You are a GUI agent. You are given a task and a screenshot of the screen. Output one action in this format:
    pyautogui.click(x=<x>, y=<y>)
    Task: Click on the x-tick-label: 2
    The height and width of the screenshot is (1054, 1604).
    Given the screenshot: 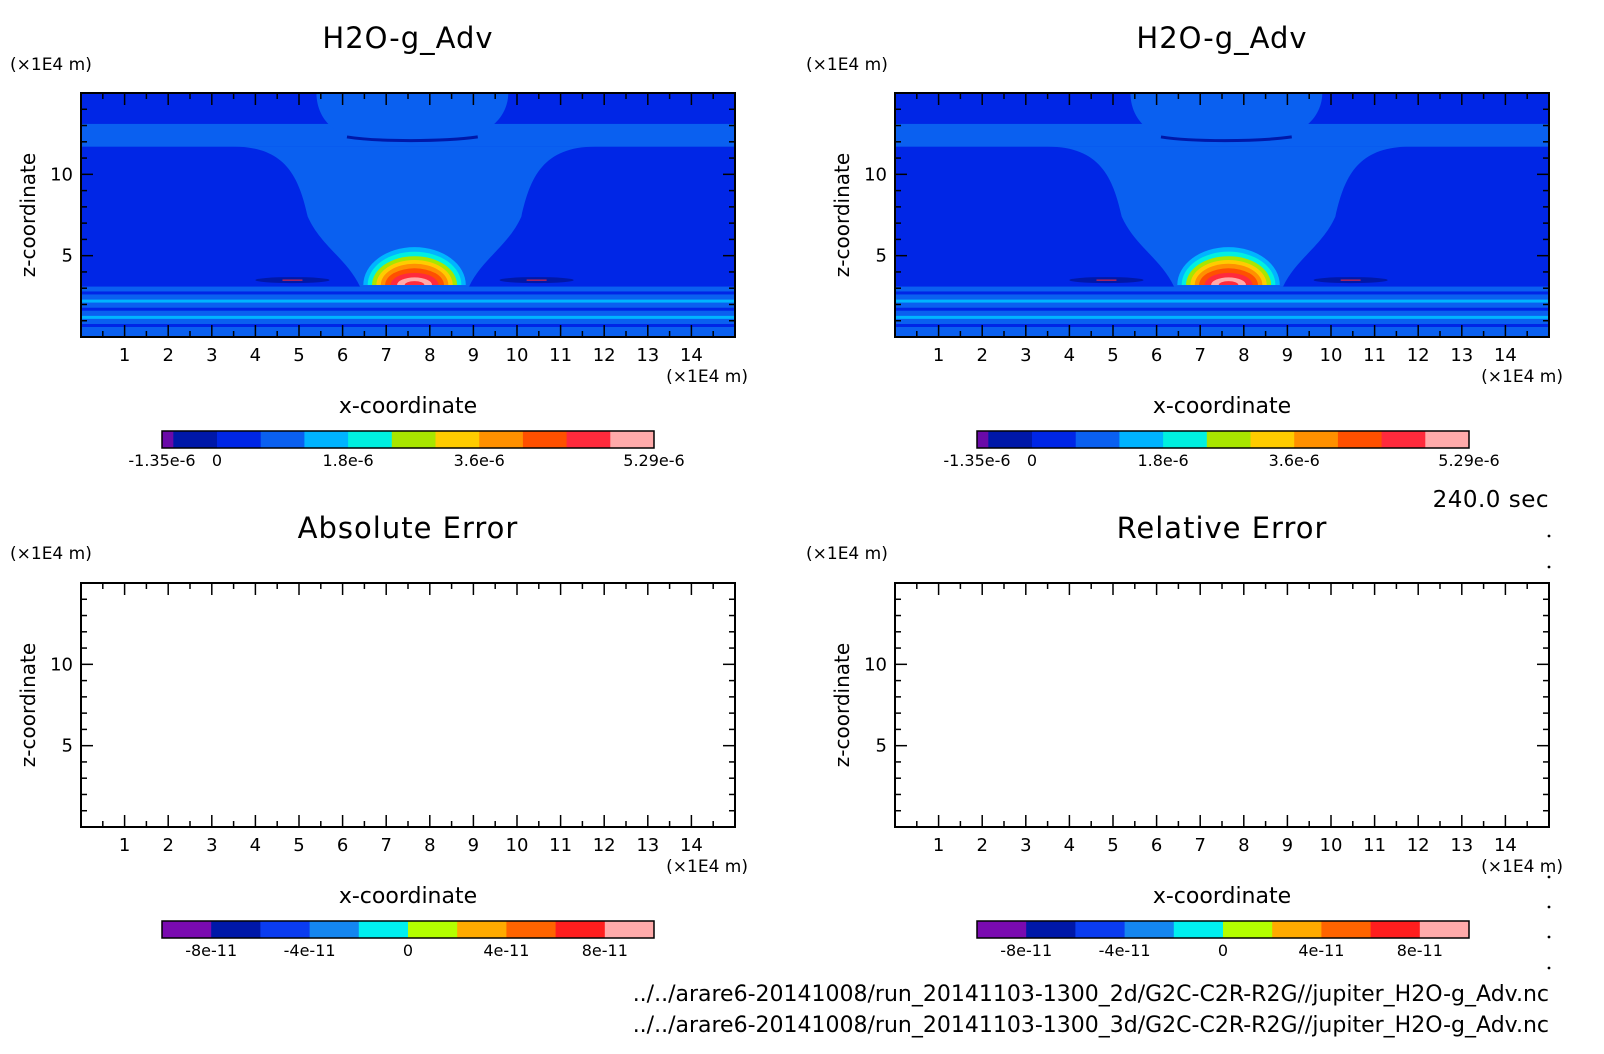 What is the action you would take?
    pyautogui.click(x=167, y=845)
    